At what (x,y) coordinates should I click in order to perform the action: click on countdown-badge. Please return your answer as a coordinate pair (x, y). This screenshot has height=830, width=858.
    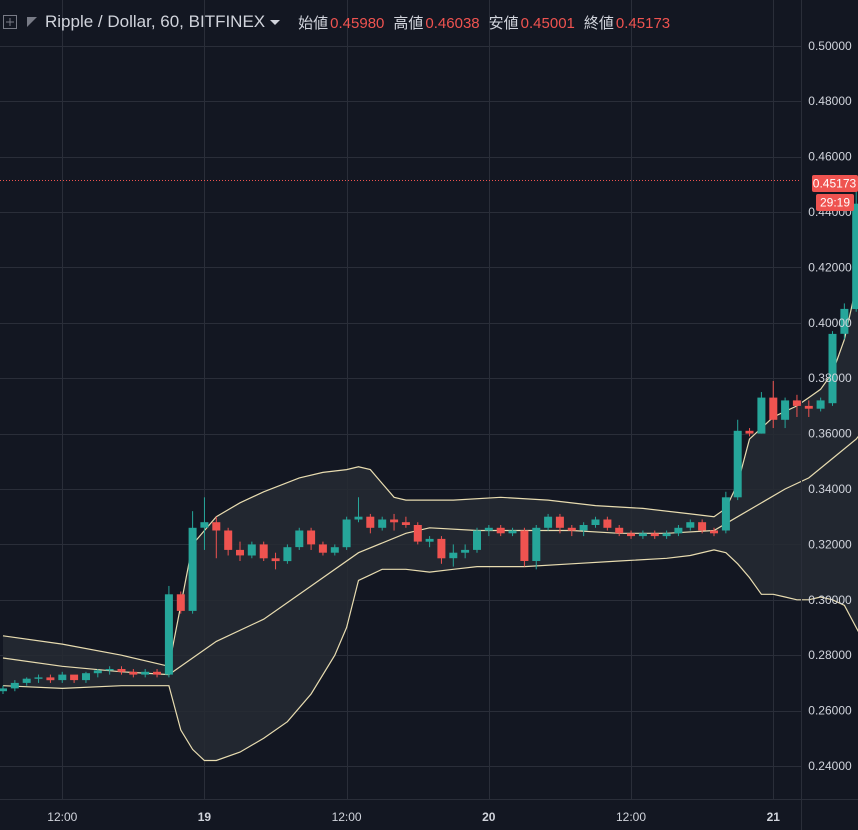
    Looking at the image, I should click on (835, 202).